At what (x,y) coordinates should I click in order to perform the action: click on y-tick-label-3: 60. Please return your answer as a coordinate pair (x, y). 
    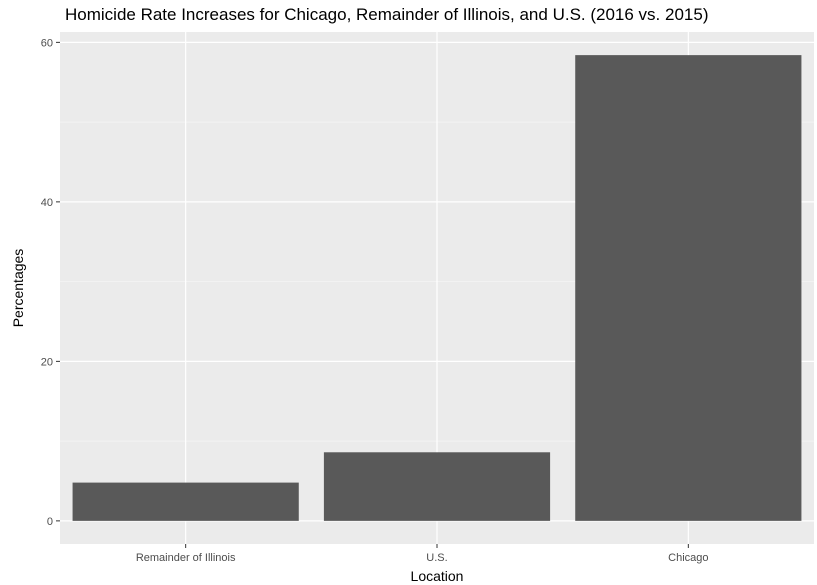
    Looking at the image, I should click on (47, 43).